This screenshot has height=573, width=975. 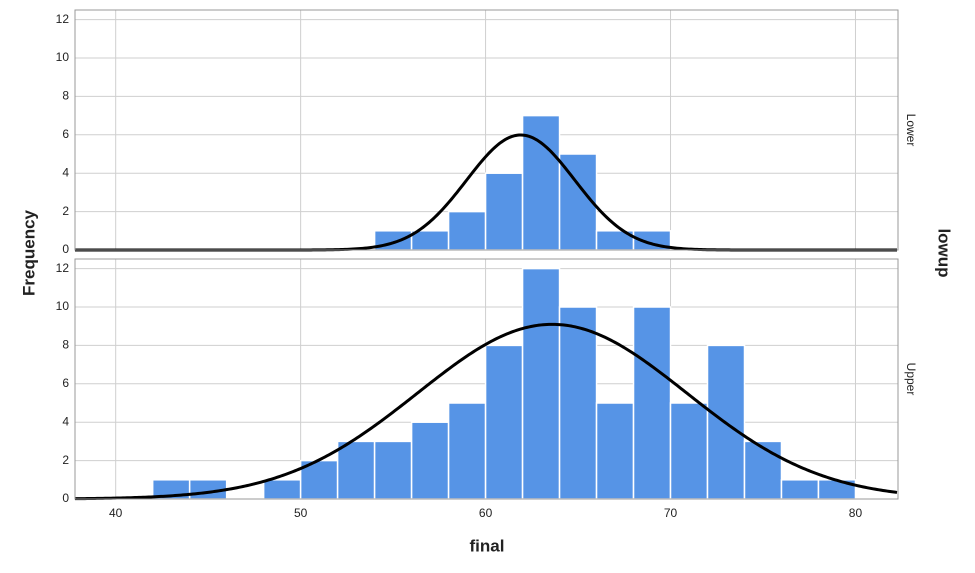 I want to click on x-tick-label: 40, so click(x=116, y=513).